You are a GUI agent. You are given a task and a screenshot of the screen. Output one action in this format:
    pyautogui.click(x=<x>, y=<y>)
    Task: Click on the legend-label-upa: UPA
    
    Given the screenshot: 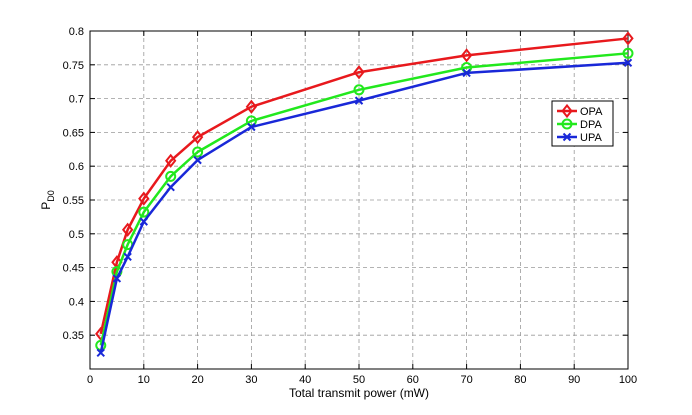 What is the action you would take?
    pyautogui.click(x=591, y=138)
    